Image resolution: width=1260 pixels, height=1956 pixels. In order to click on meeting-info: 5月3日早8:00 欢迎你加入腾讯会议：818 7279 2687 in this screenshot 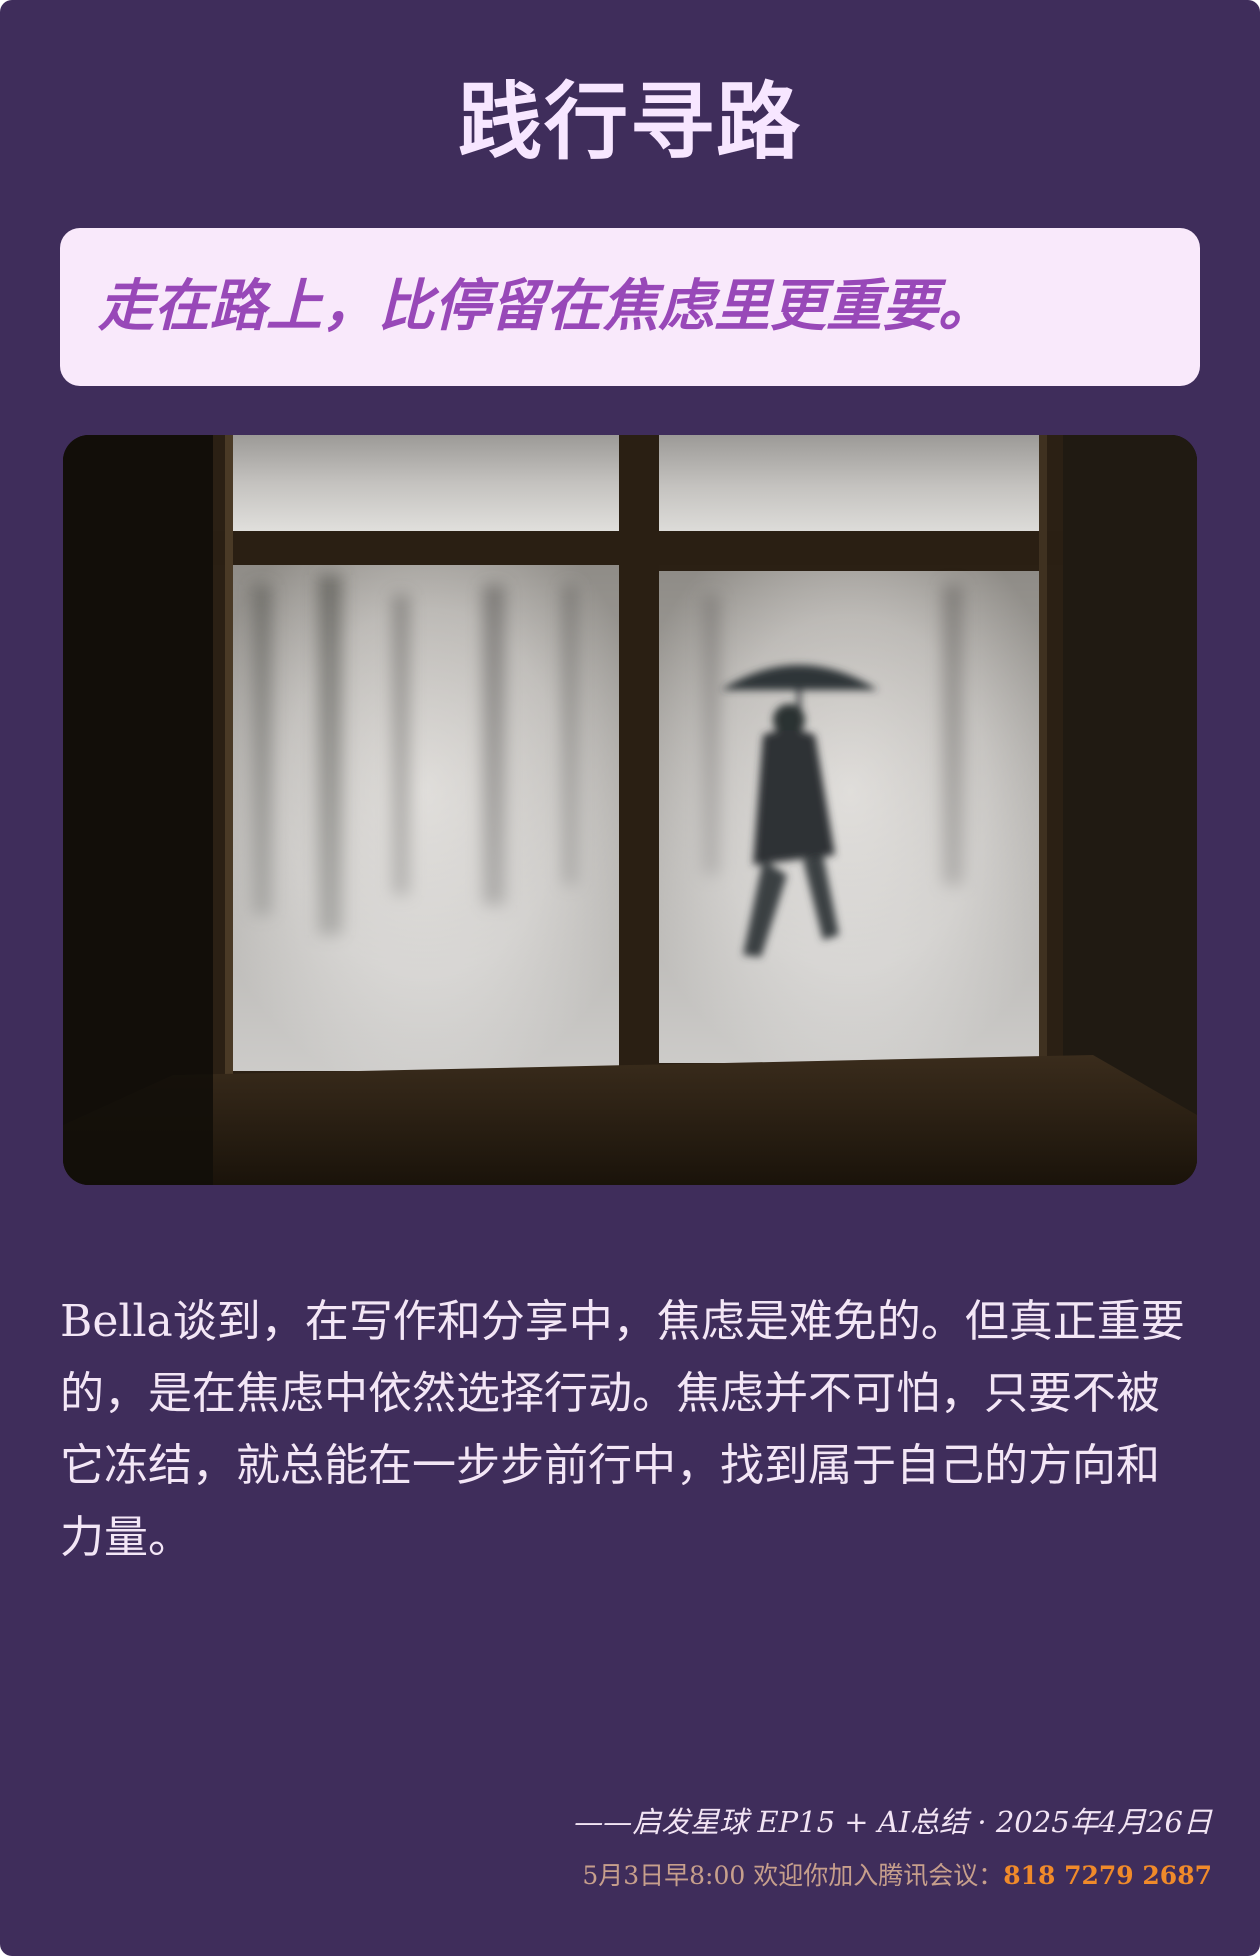, I will do `click(897, 1876)`.